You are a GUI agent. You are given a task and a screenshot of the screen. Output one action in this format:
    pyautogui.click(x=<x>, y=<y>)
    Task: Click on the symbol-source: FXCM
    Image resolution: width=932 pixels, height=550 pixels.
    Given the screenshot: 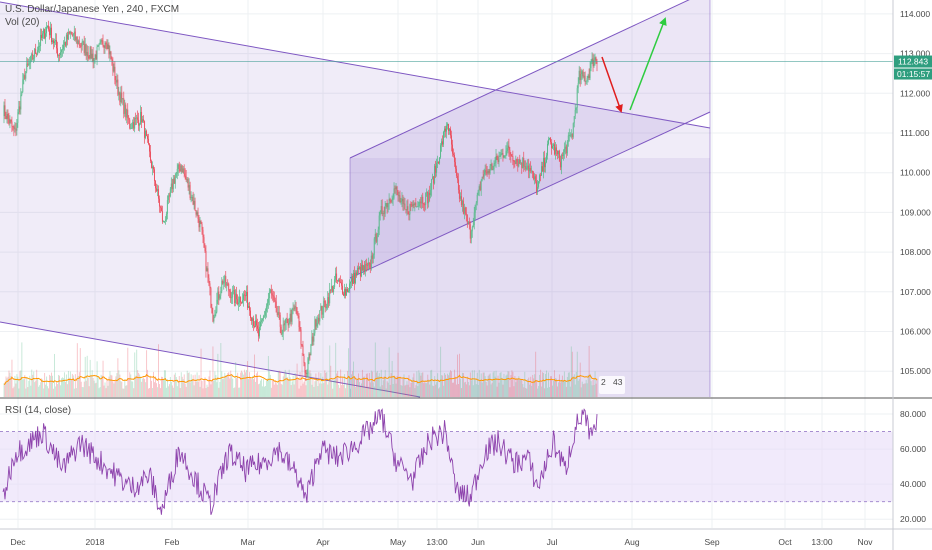 What is the action you would take?
    pyautogui.click(x=165, y=9)
    